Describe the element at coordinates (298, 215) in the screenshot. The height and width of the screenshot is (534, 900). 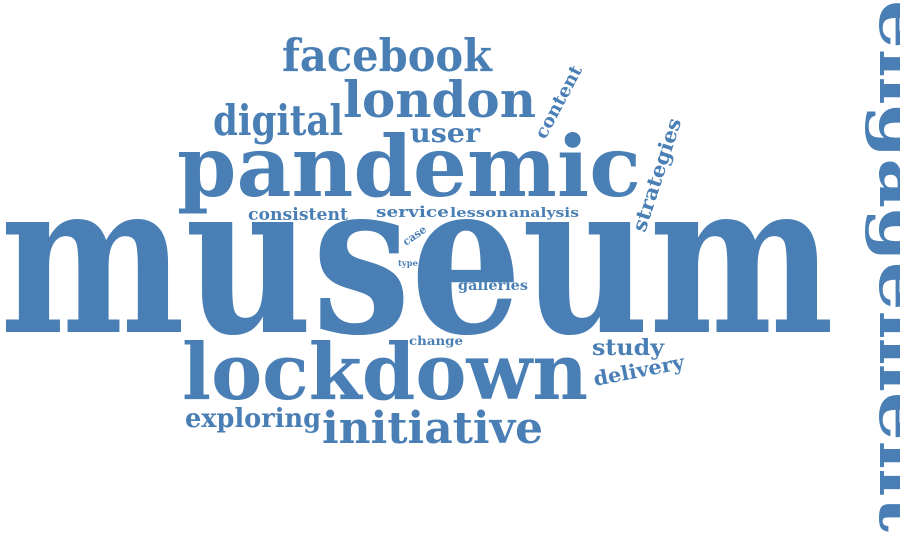
I see `word-consistent: consistent` at that location.